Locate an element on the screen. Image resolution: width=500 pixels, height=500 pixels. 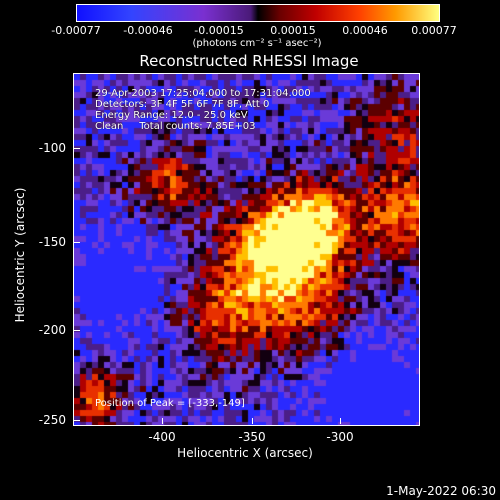
colorbar-tick: 0.00046 is located at coordinates (365, 30).